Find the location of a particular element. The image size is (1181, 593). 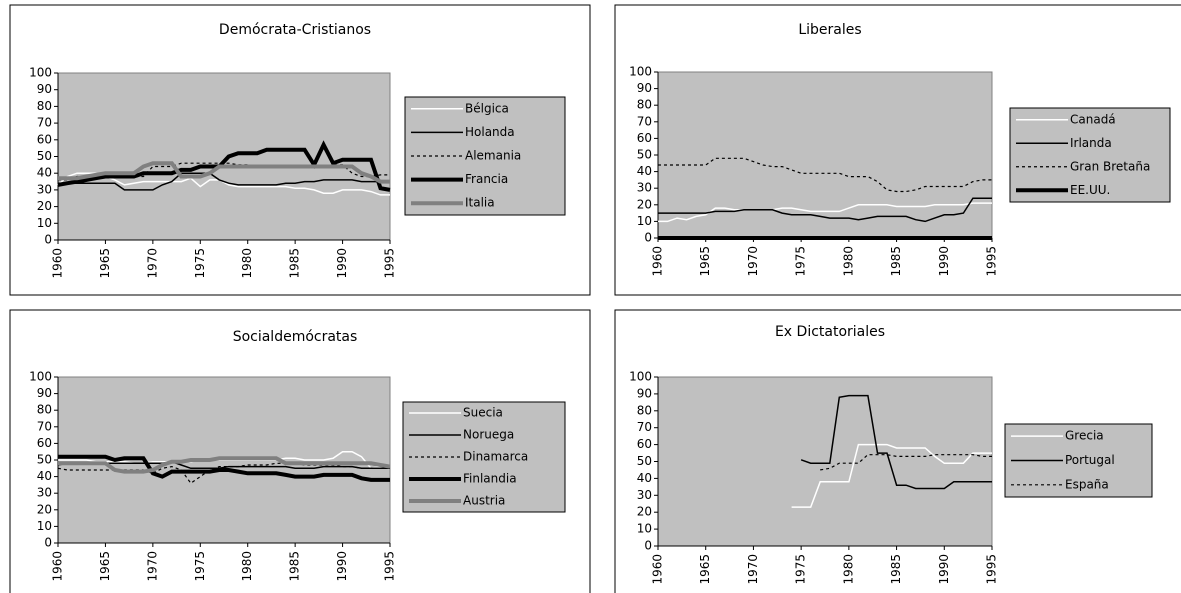

legend-box is located at coordinates (1090, 155).